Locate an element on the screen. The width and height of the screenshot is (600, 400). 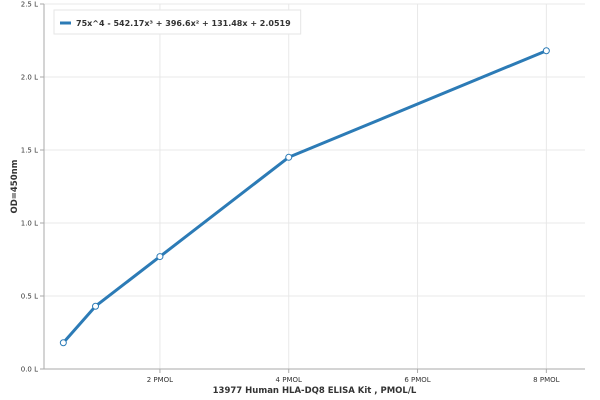
x-tick-label: 8 PMOL is located at coordinates (546, 380).